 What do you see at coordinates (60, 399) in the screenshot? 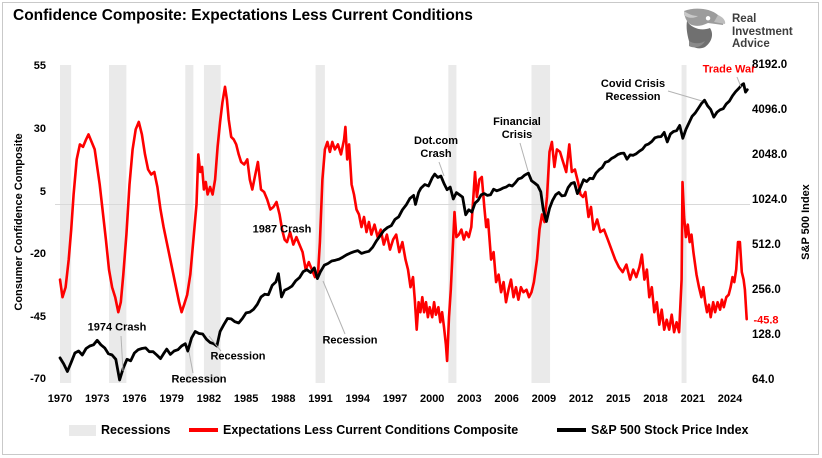
I see `x-axis-tick: 1970` at bounding box center [60, 399].